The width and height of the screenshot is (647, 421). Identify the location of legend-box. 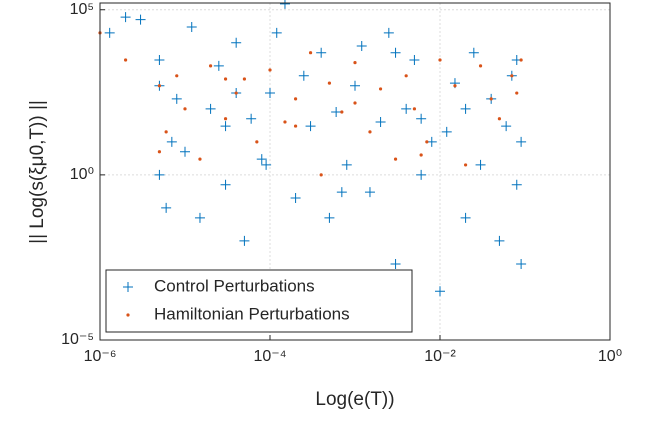
(259, 301).